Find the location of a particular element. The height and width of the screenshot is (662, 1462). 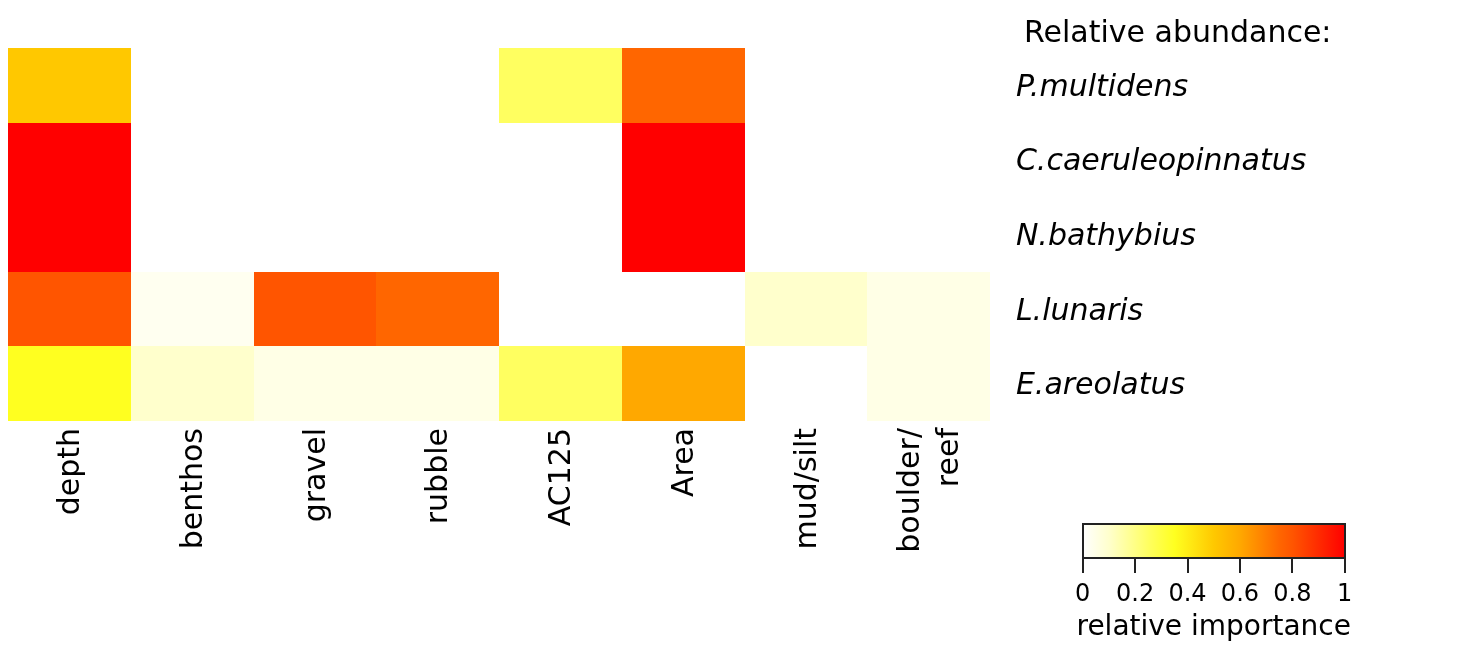

x-tick-label: rubble is located at coordinates (437, 476).